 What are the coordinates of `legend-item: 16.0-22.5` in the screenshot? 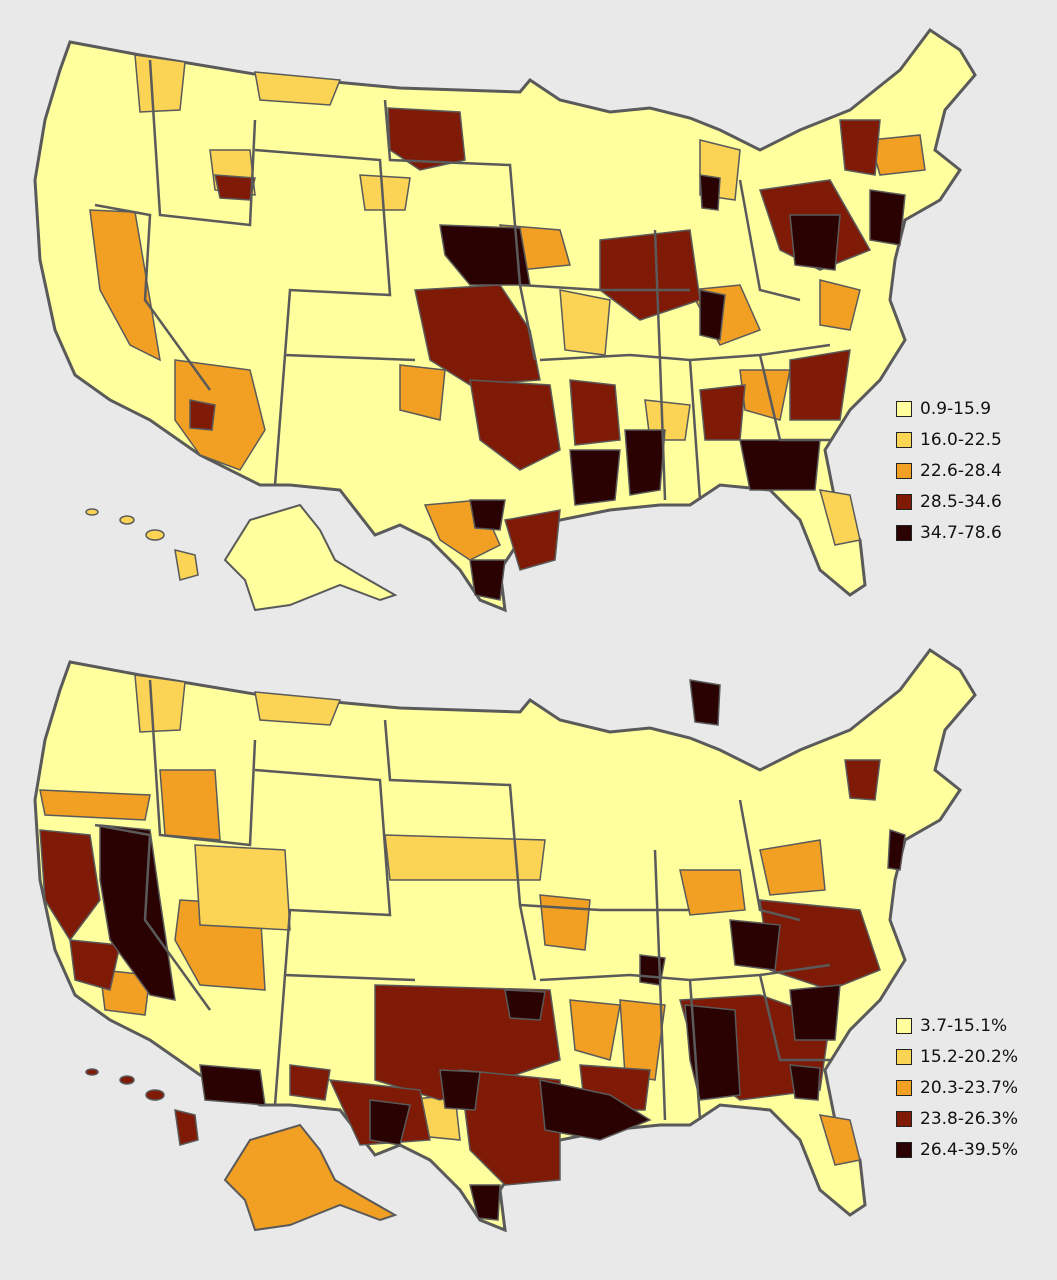 It's located at (949, 440).